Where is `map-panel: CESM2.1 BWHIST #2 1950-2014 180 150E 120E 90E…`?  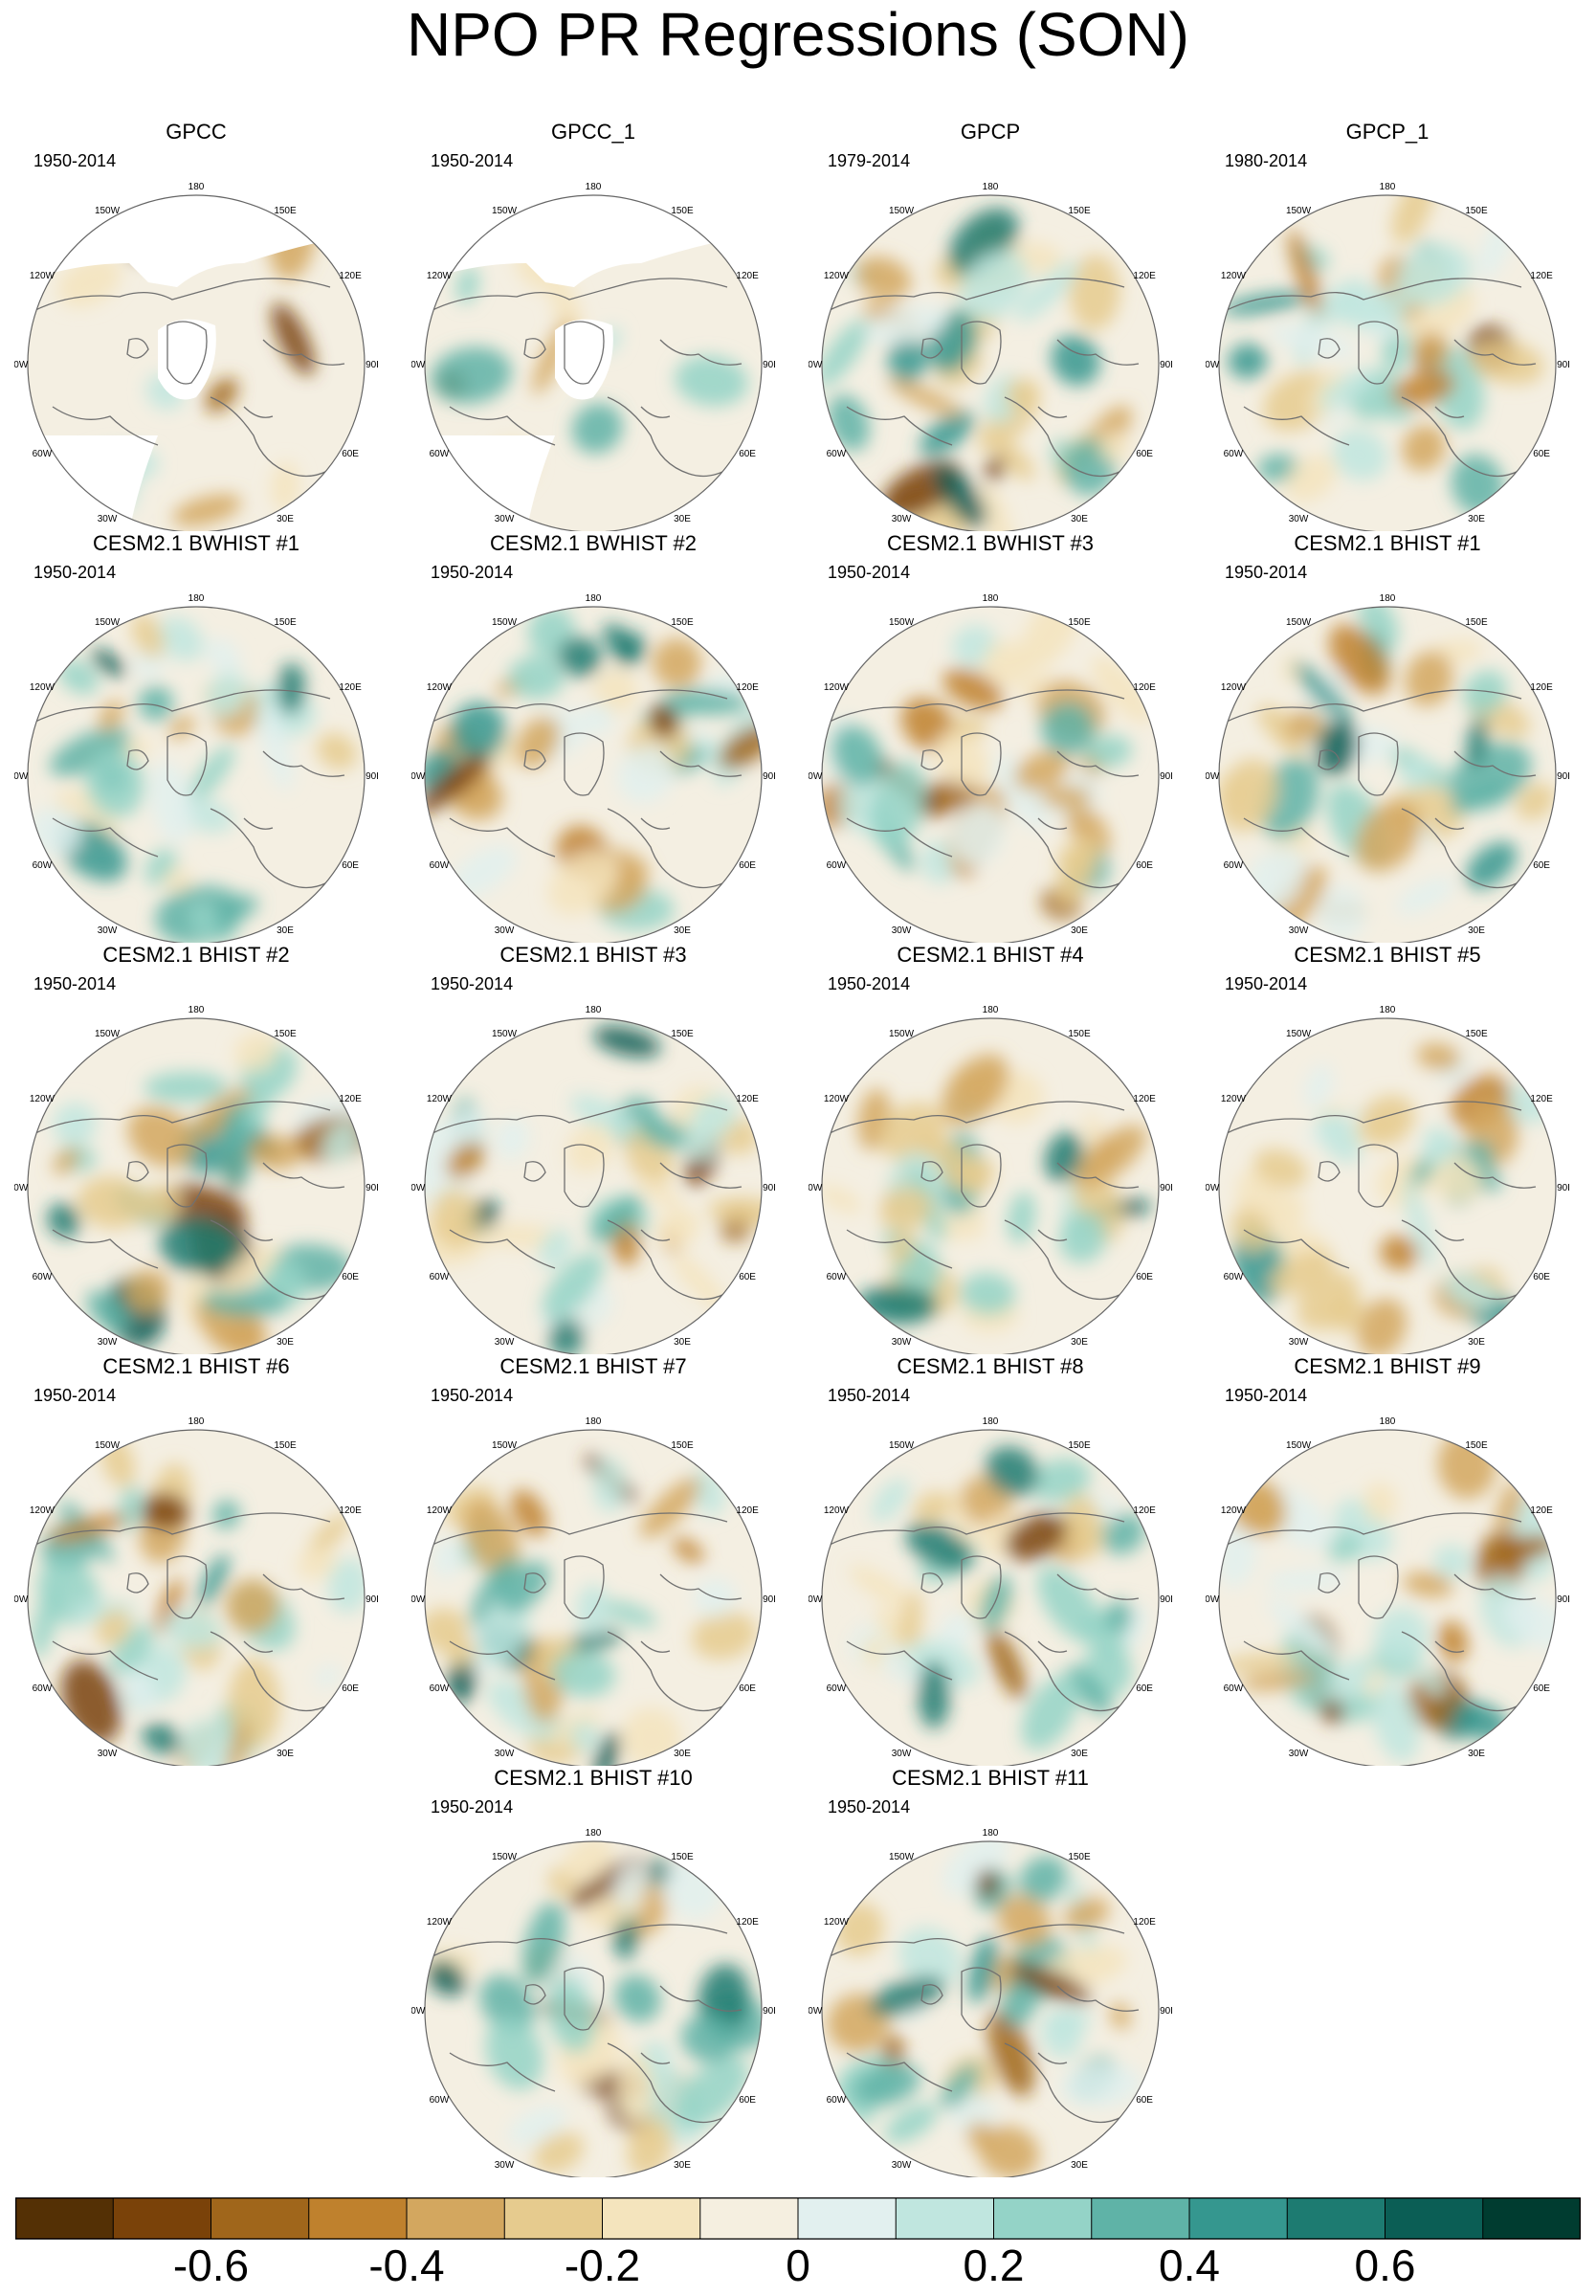 map-panel: CESM2.1 BWHIST #2 1950-2014 180 150E 120E 90E… is located at coordinates (593, 737).